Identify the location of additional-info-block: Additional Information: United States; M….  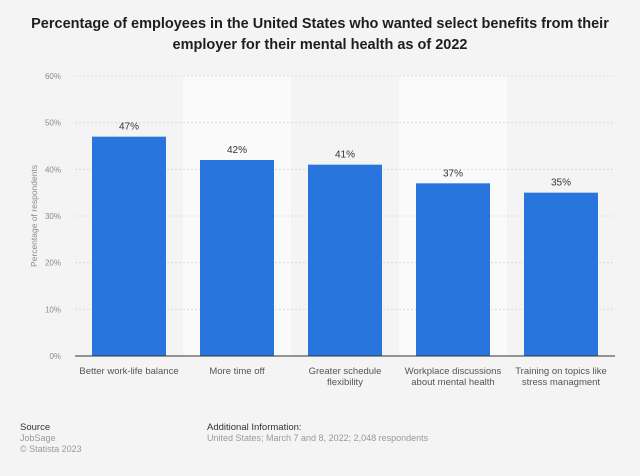
(317, 433).